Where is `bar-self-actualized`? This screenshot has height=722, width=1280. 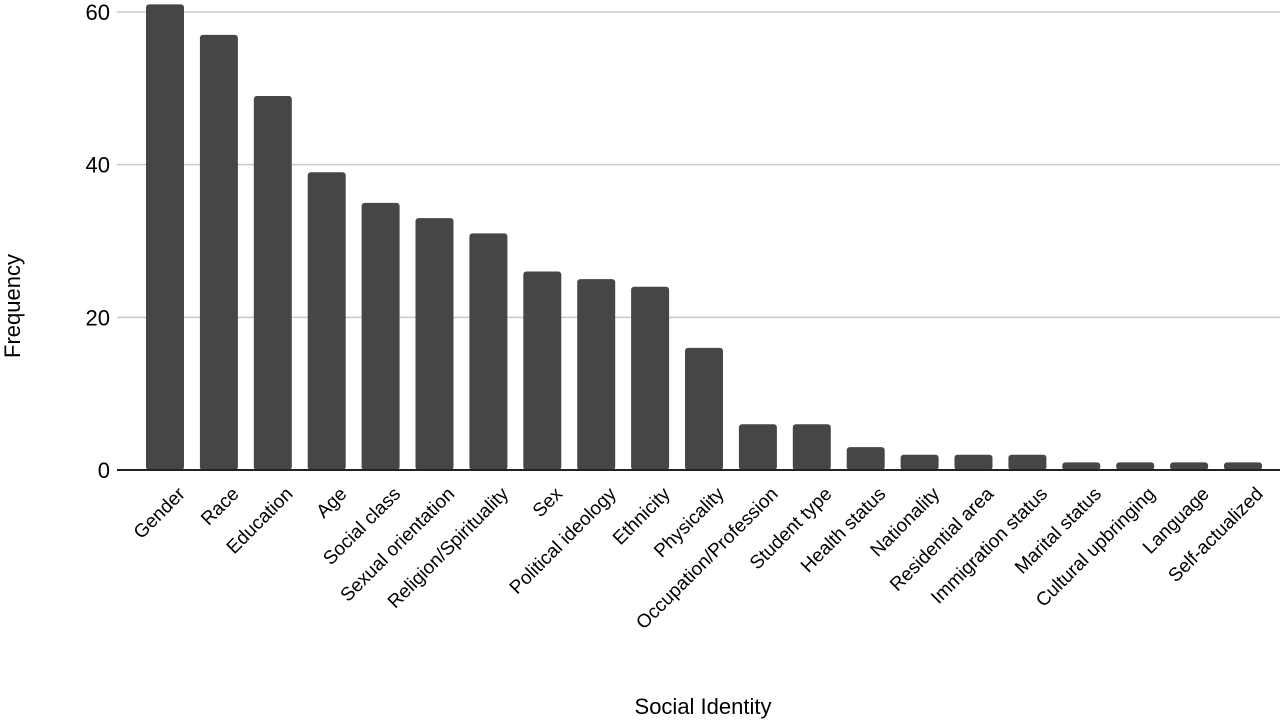 bar-self-actualized is located at coordinates (1243, 466).